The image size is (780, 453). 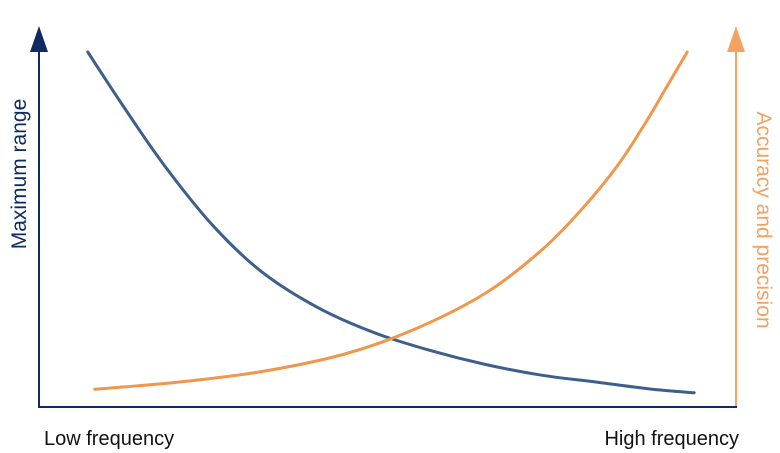 I want to click on left-axis-arrow-icon, so click(x=39, y=39).